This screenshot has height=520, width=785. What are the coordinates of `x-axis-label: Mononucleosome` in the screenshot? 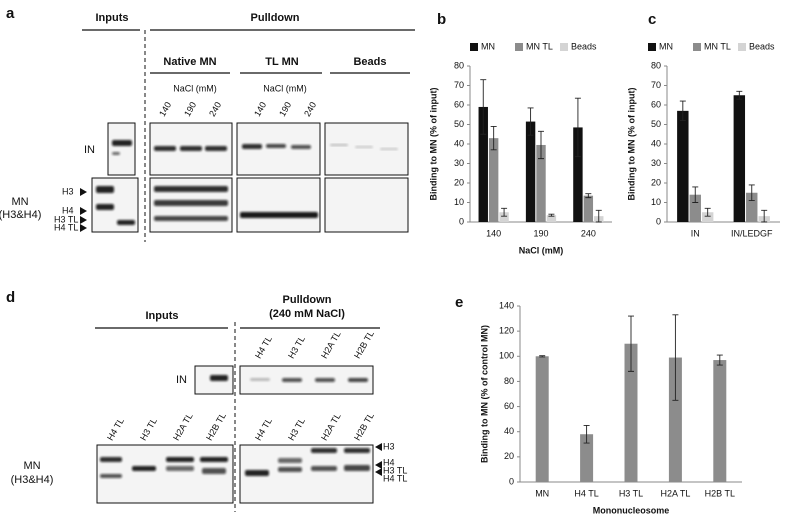 It's located at (631, 510).